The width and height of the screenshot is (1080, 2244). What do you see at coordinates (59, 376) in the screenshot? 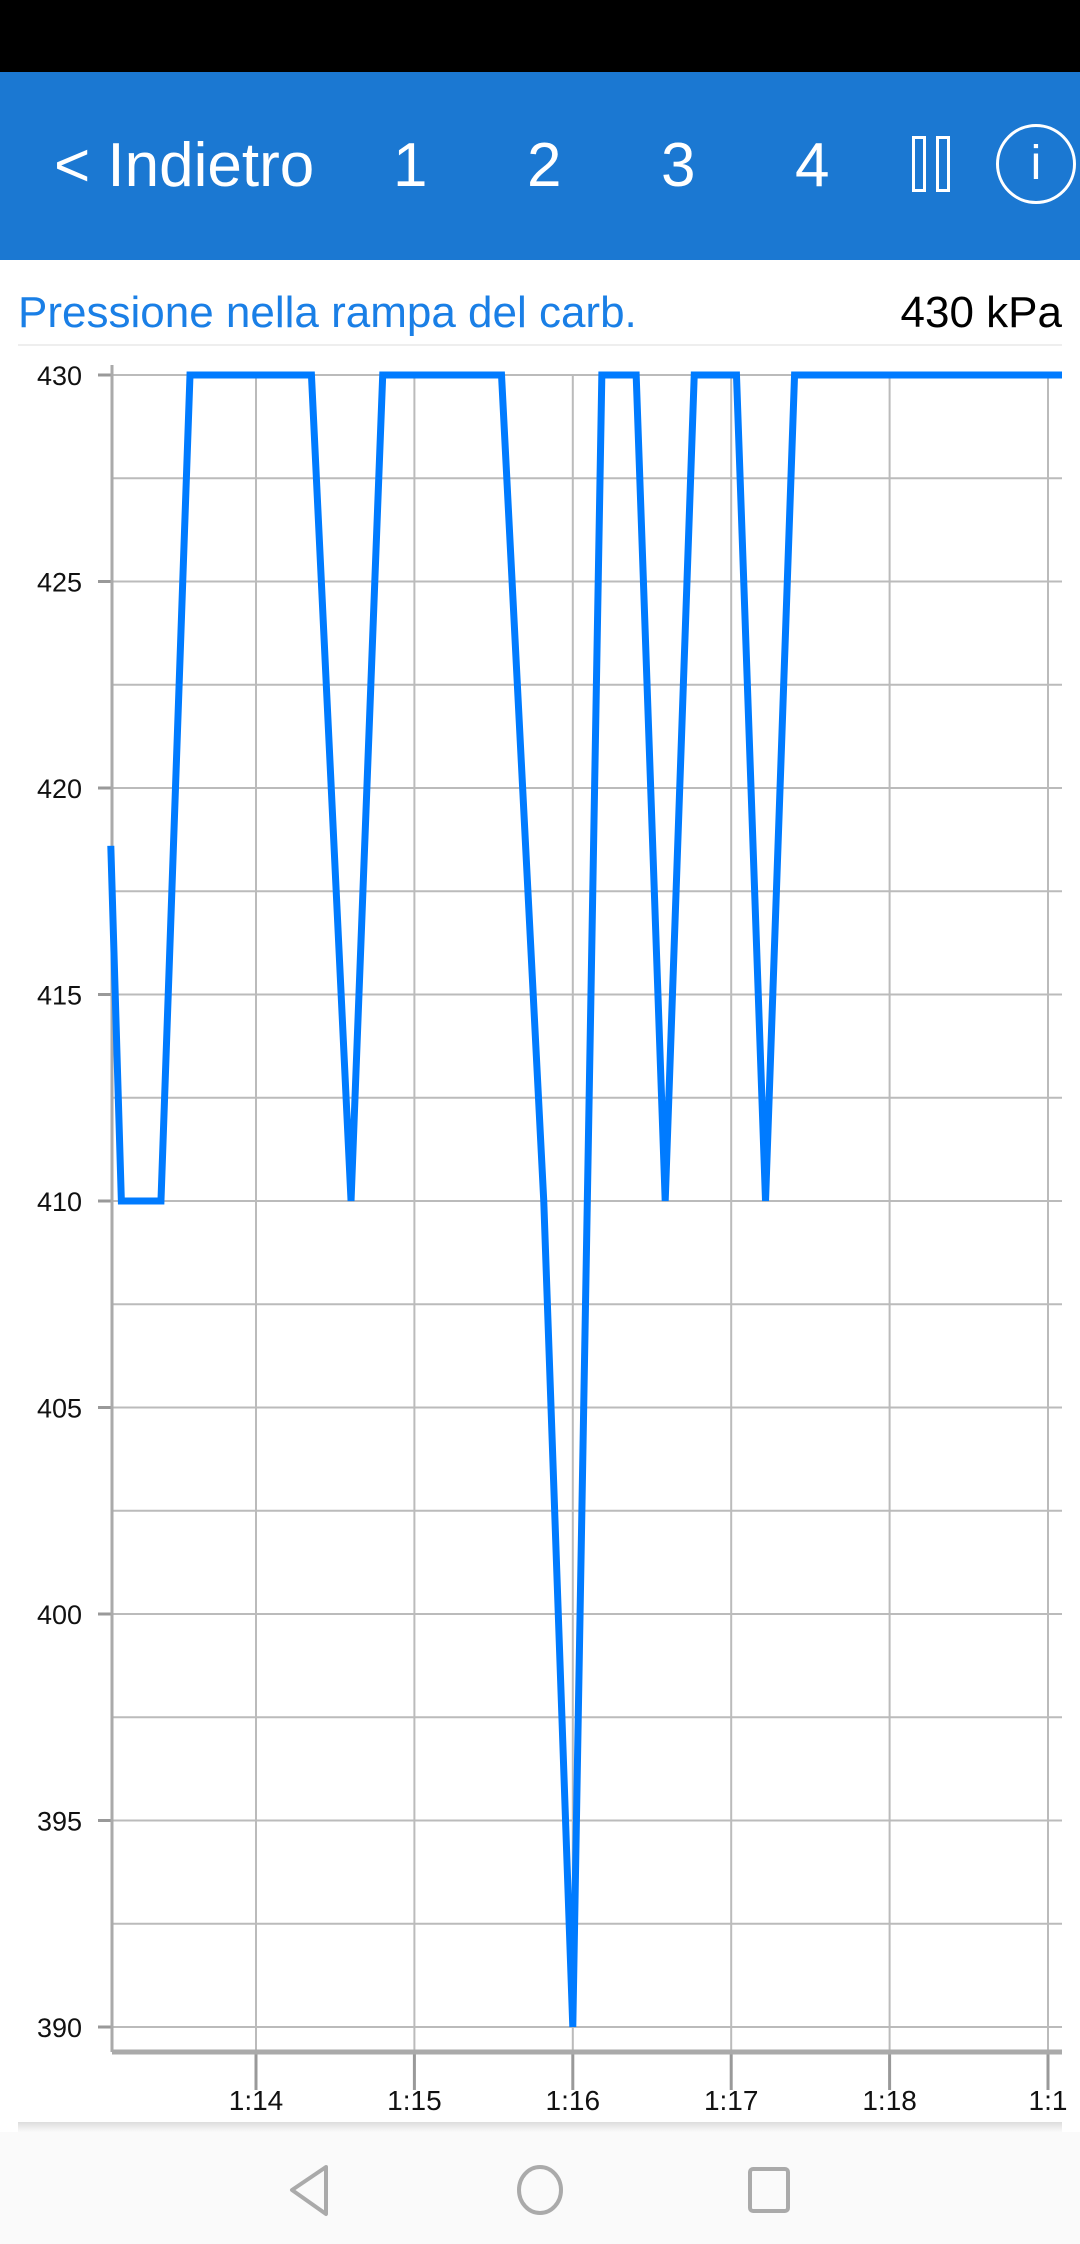
I see `y-tick-label: 430` at bounding box center [59, 376].